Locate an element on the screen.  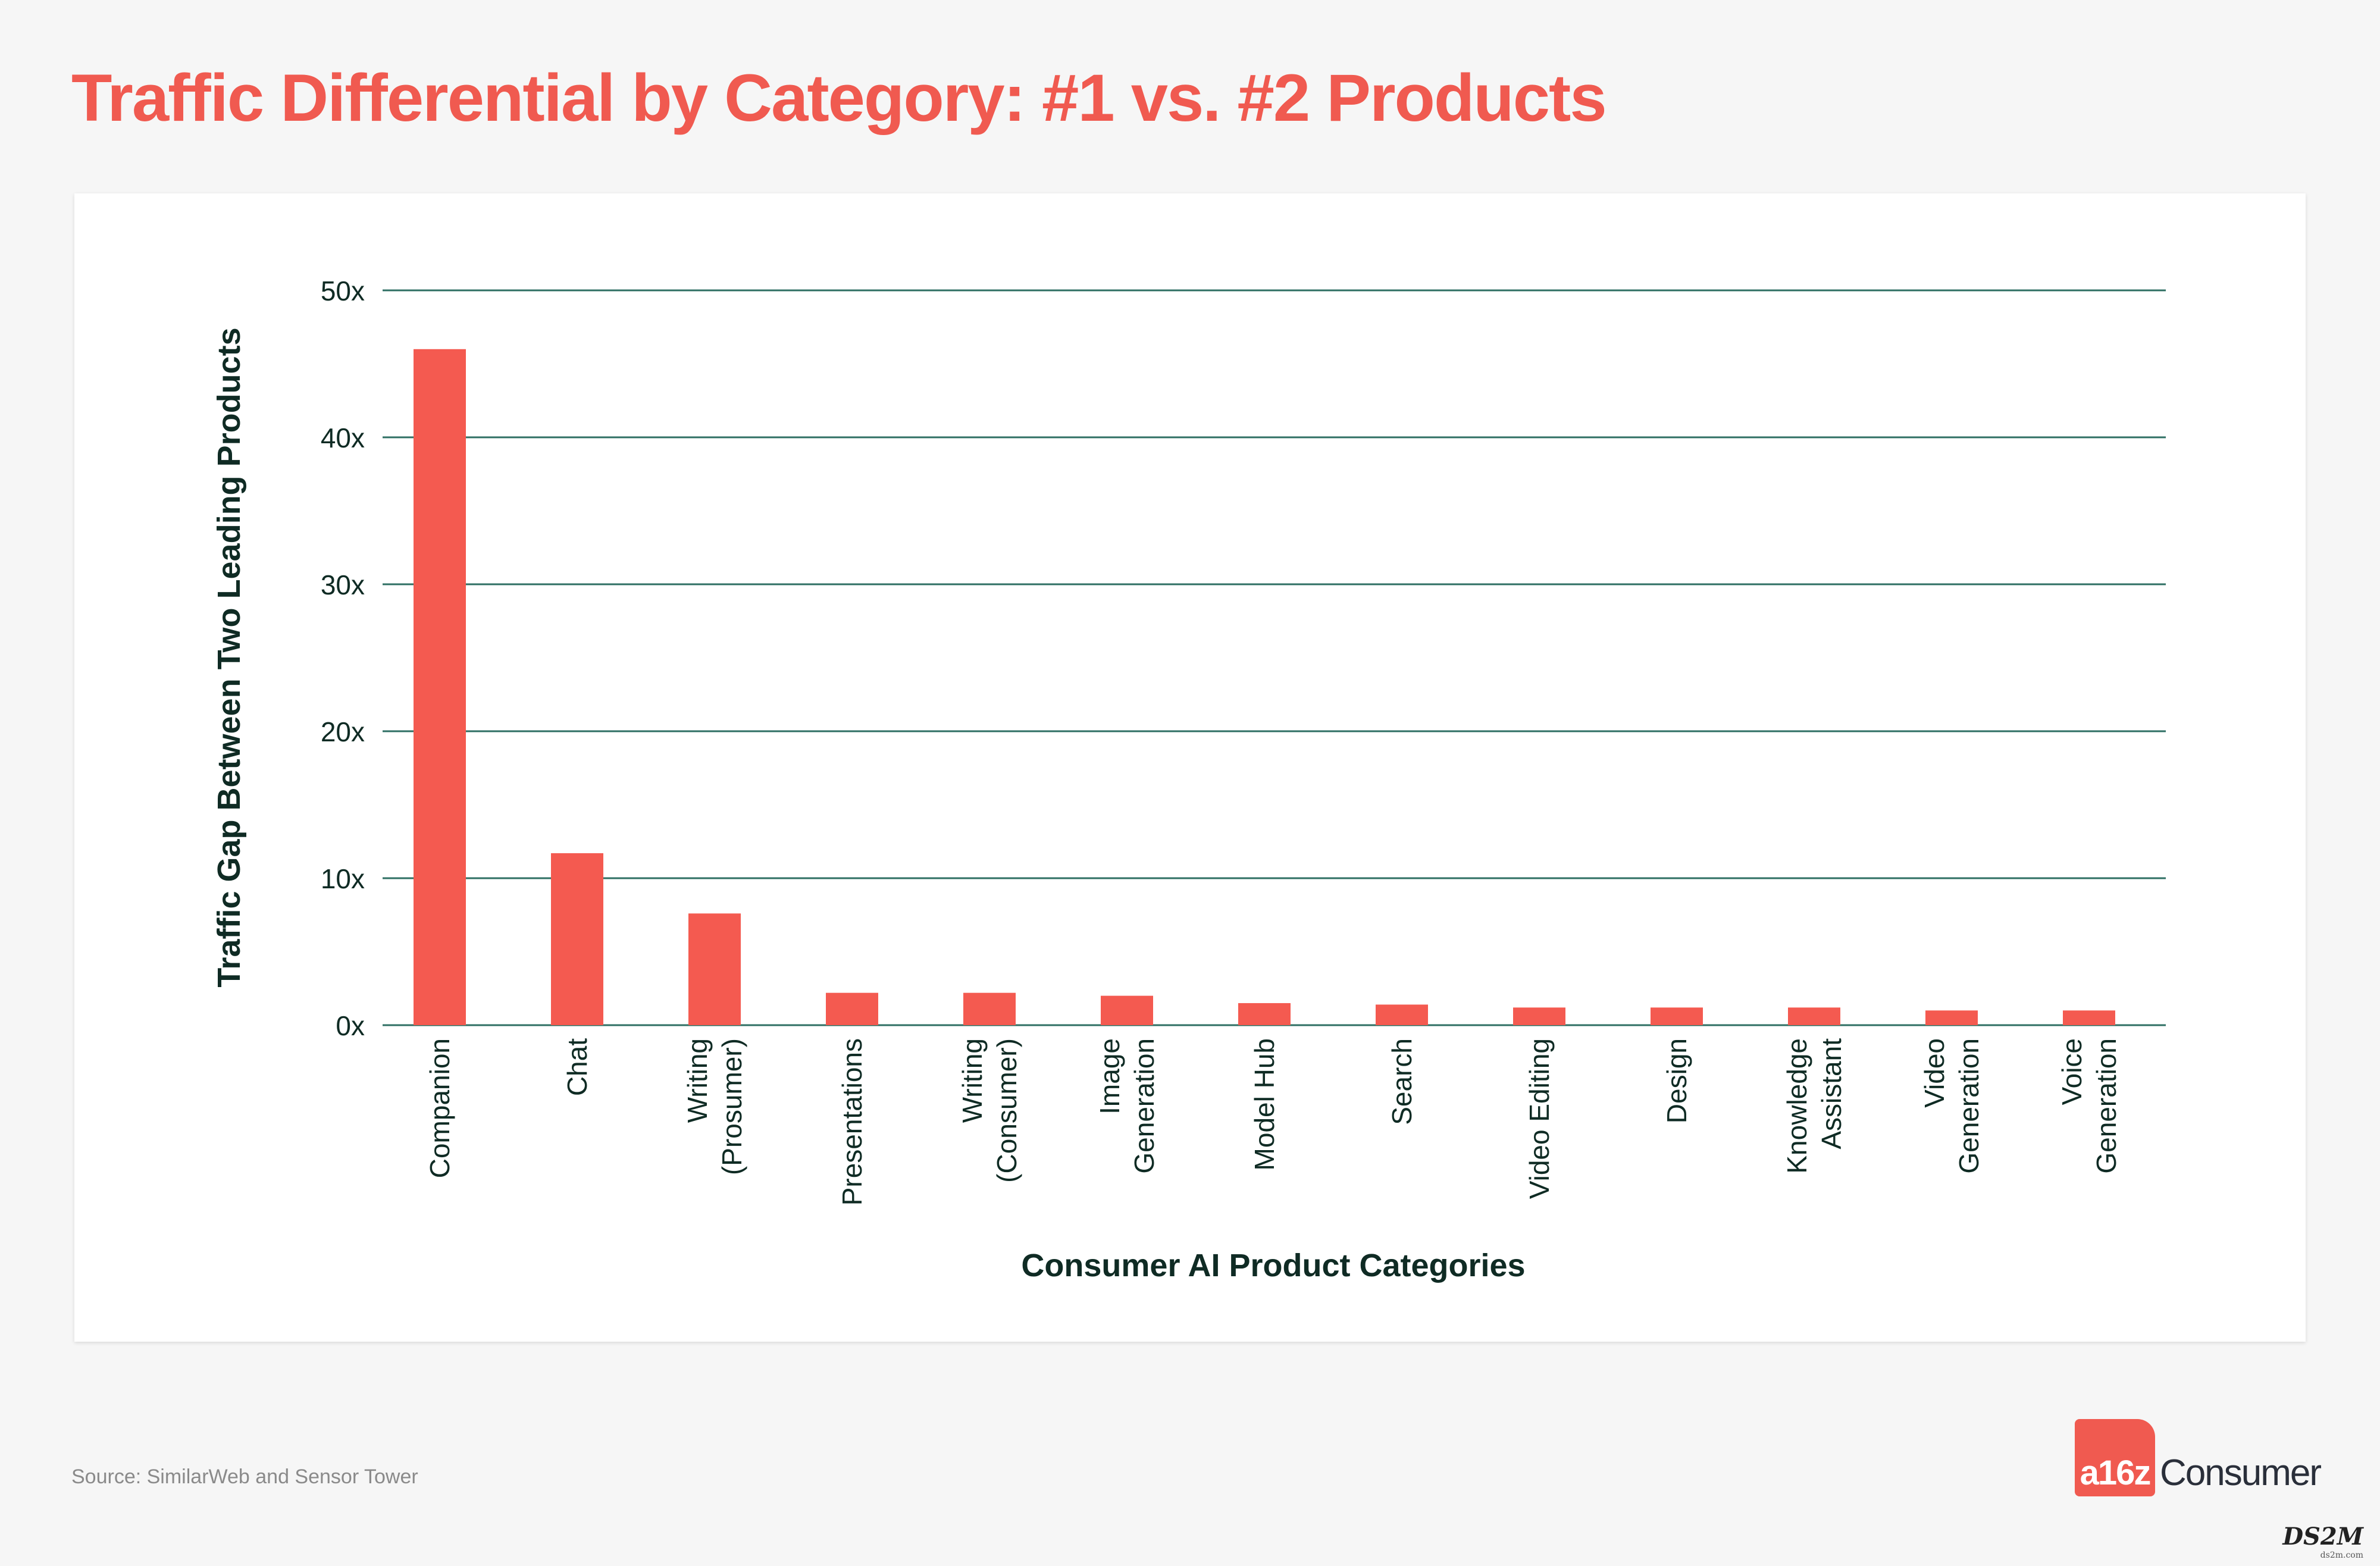
source-note: Source: SimilarWeb and Sensor Tower is located at coordinates (244, 1476).